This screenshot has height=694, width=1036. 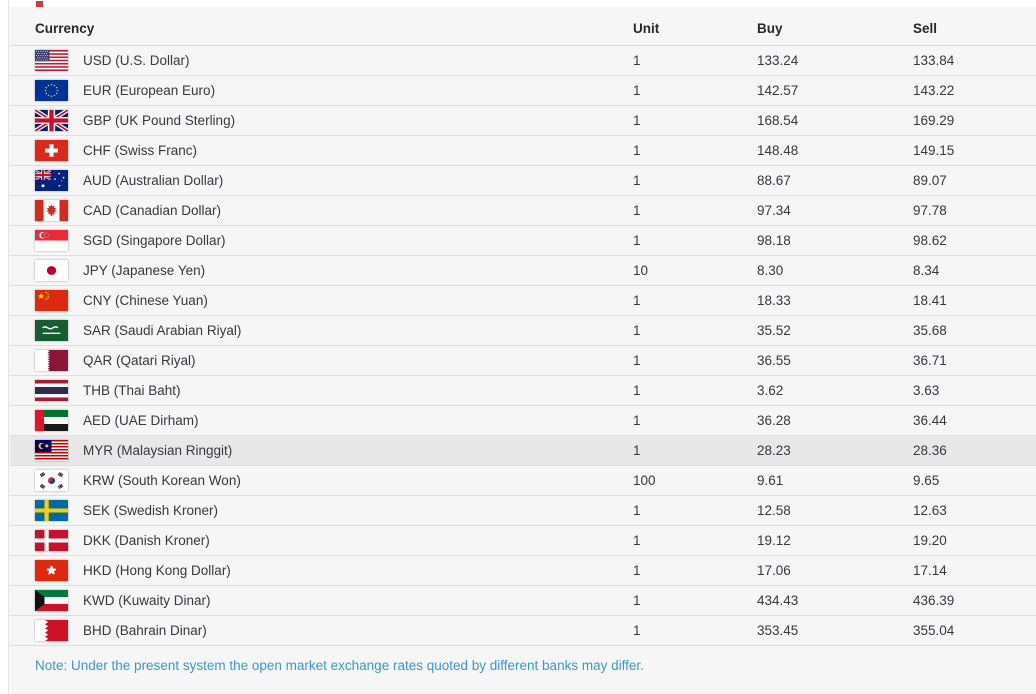 What do you see at coordinates (926, 390) in the screenshot?
I see `sell-value: 3.63` at bounding box center [926, 390].